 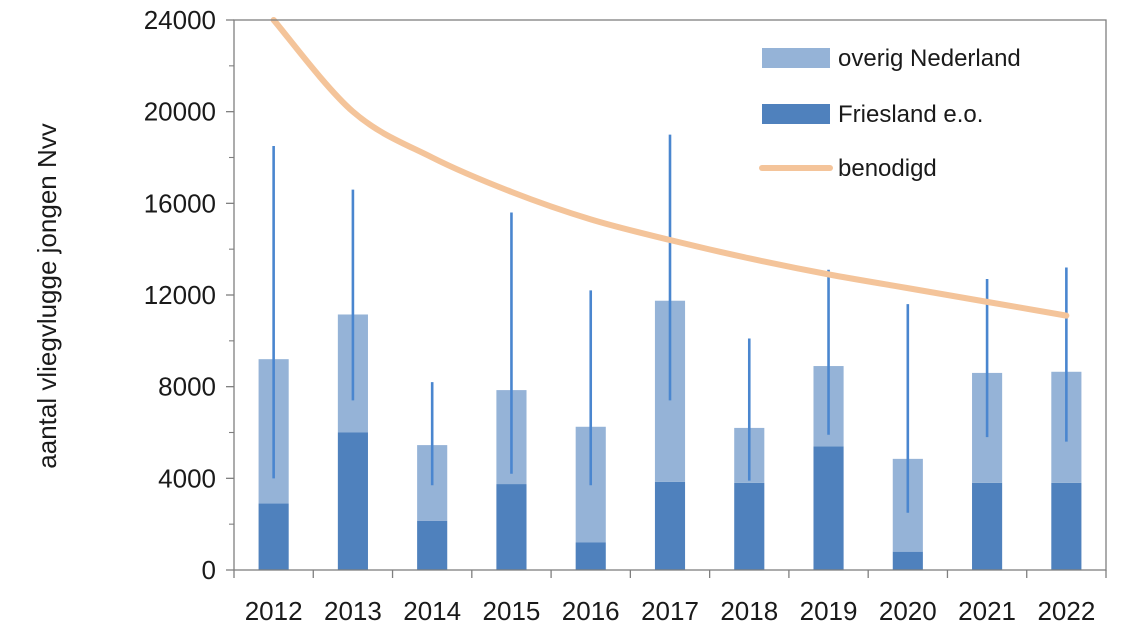 What do you see at coordinates (929, 58) in the screenshot?
I see `legend-overig-nederland-label: overig Nederland` at bounding box center [929, 58].